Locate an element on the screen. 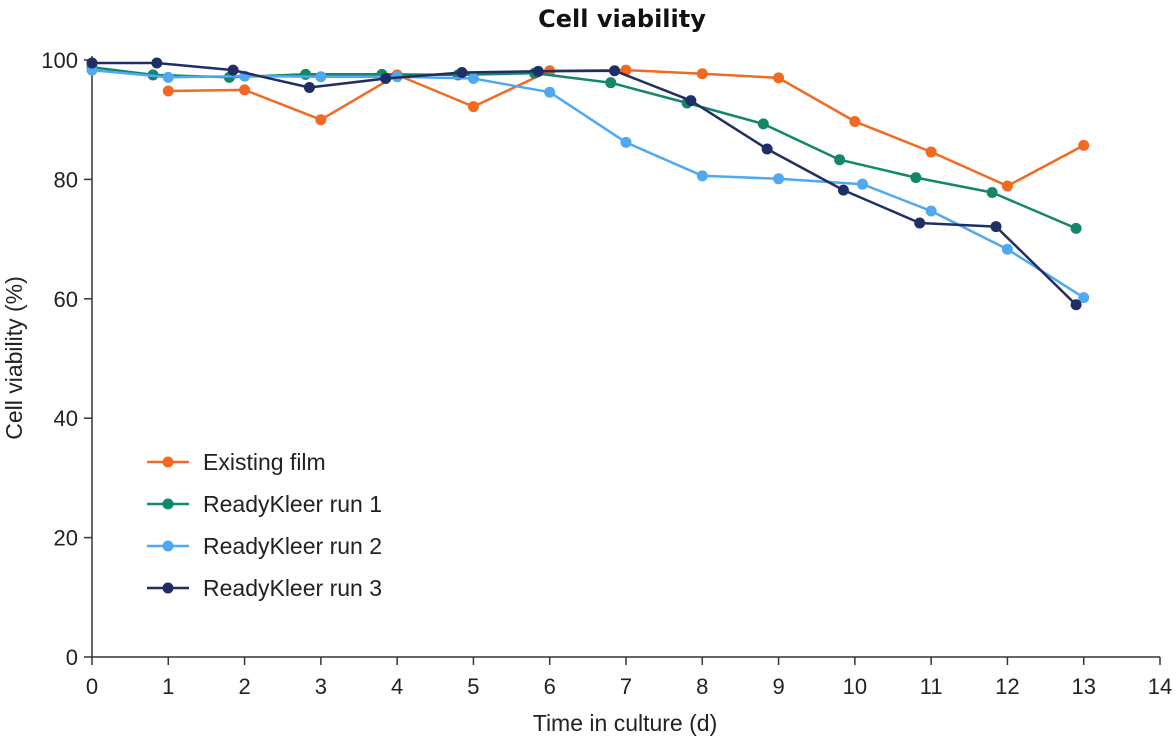 The width and height of the screenshot is (1176, 739). x-tick-label: 5 is located at coordinates (473, 686).